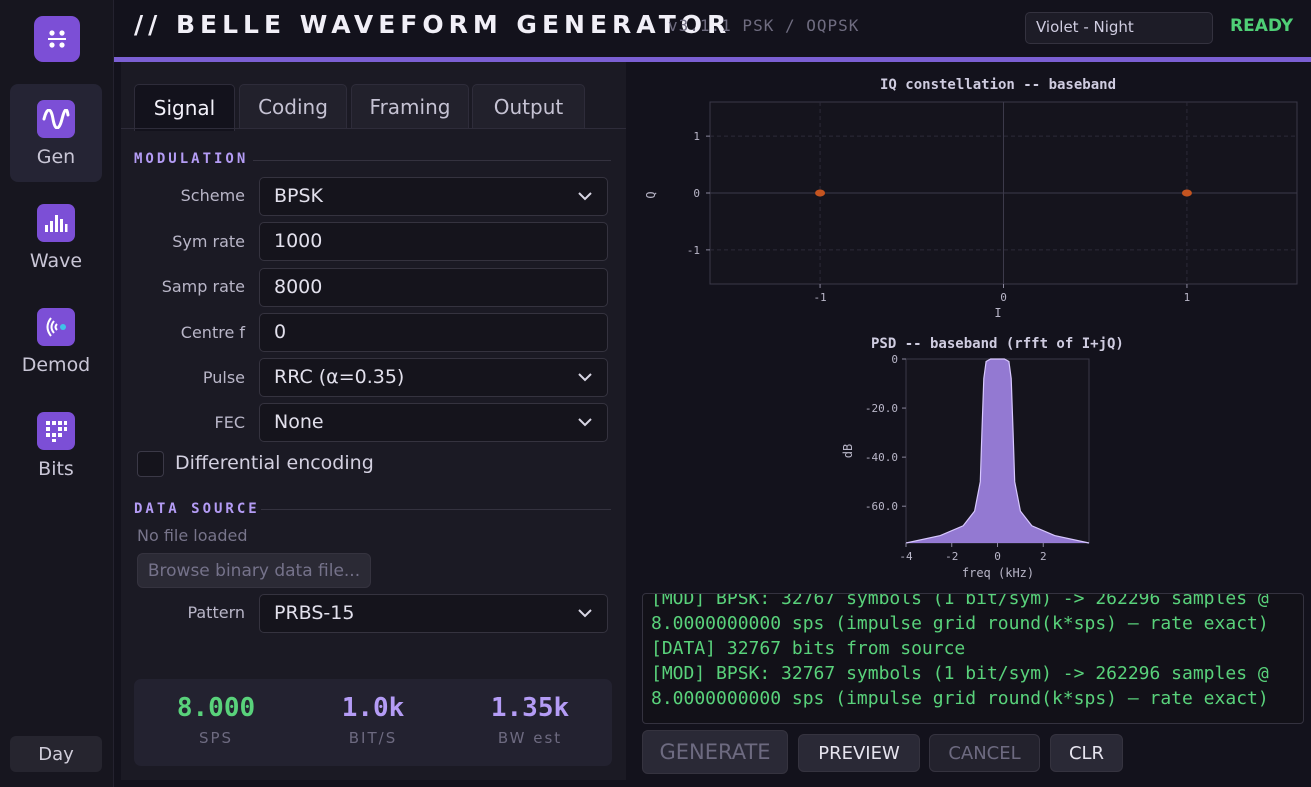 Image resolution: width=1311 pixels, height=787 pixels. I want to click on psd-chart: -4 -2 0 2 0 -20.0 -40.0 -60.0 freq (kHz) dB, so click(965, 467).